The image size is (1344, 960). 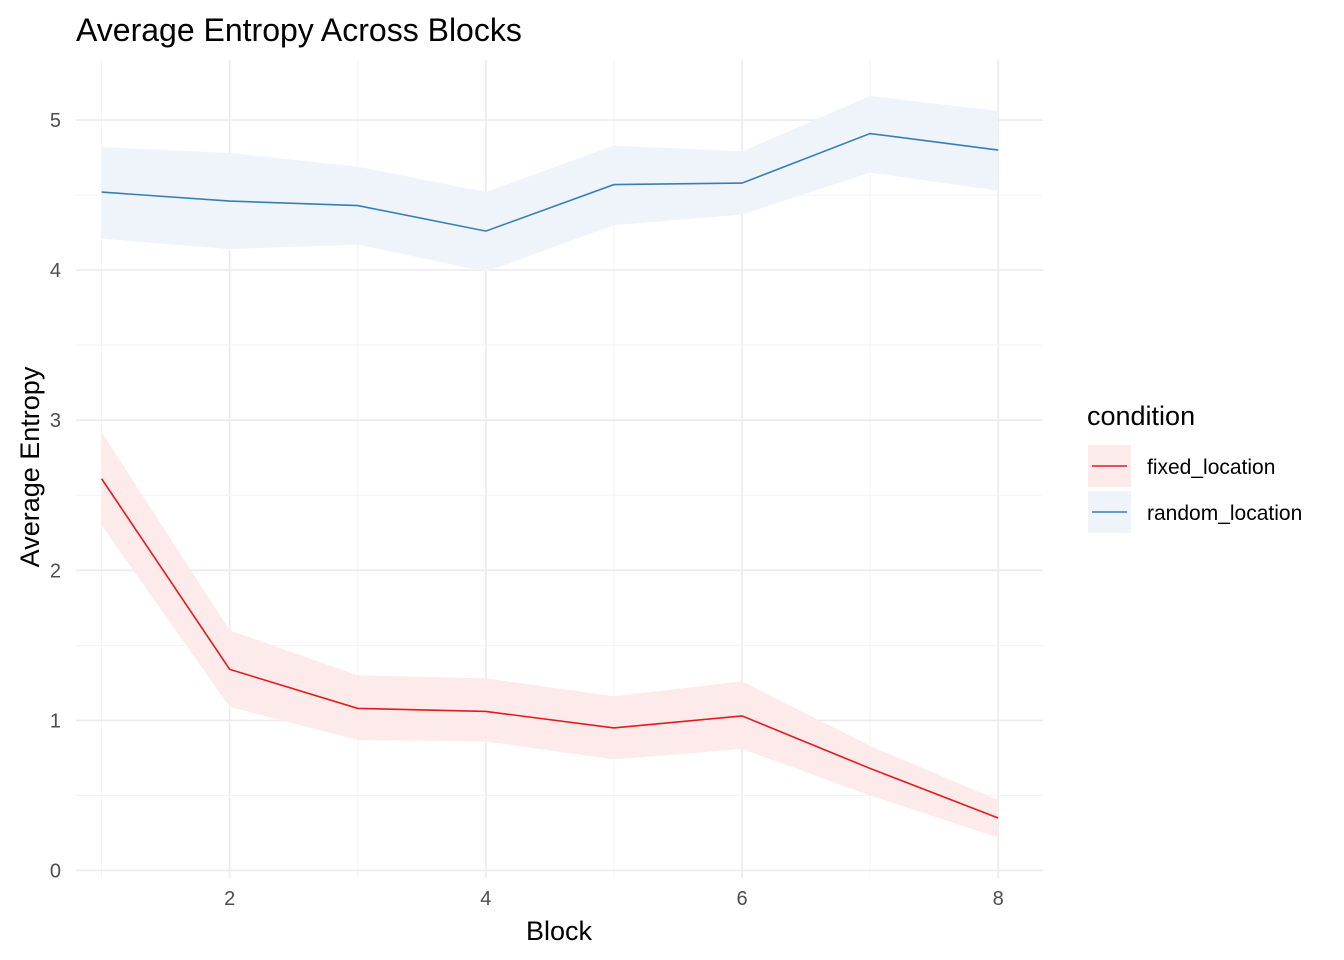 I want to click on y-tick-label: 5, so click(x=55, y=121).